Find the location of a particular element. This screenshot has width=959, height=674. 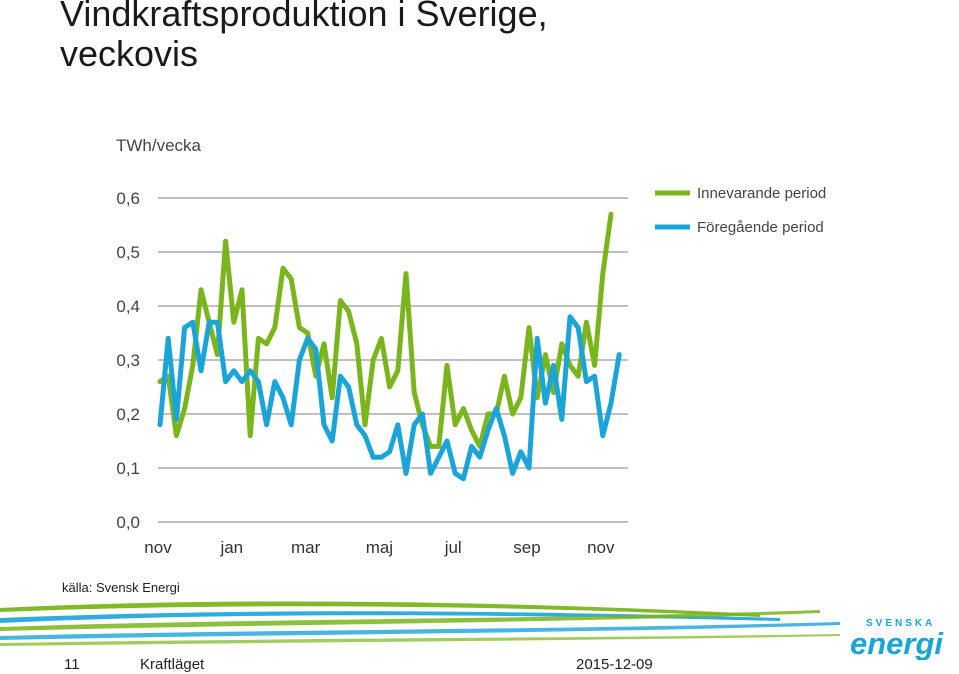

y-tick-label: 0,2 is located at coordinates (128, 414).